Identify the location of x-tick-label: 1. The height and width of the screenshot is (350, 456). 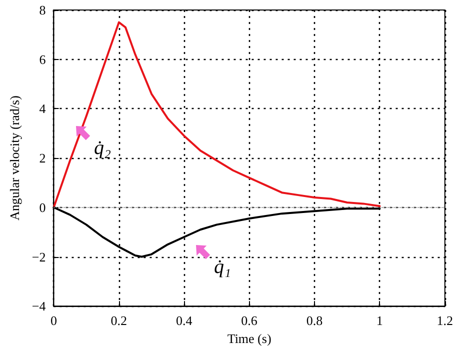
(379, 320).